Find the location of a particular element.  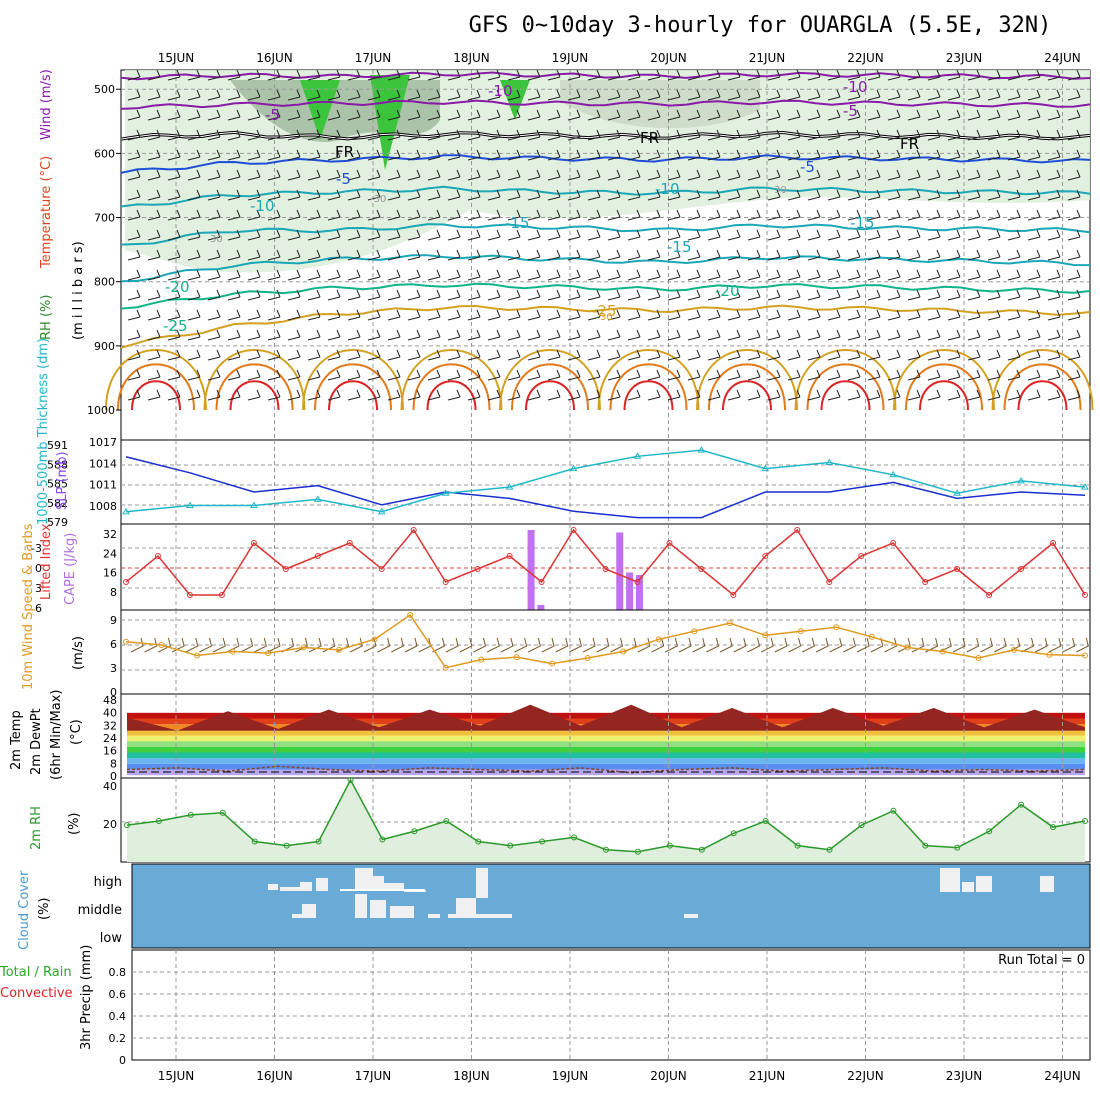

surface-loop is located at coordinates (944, 395).